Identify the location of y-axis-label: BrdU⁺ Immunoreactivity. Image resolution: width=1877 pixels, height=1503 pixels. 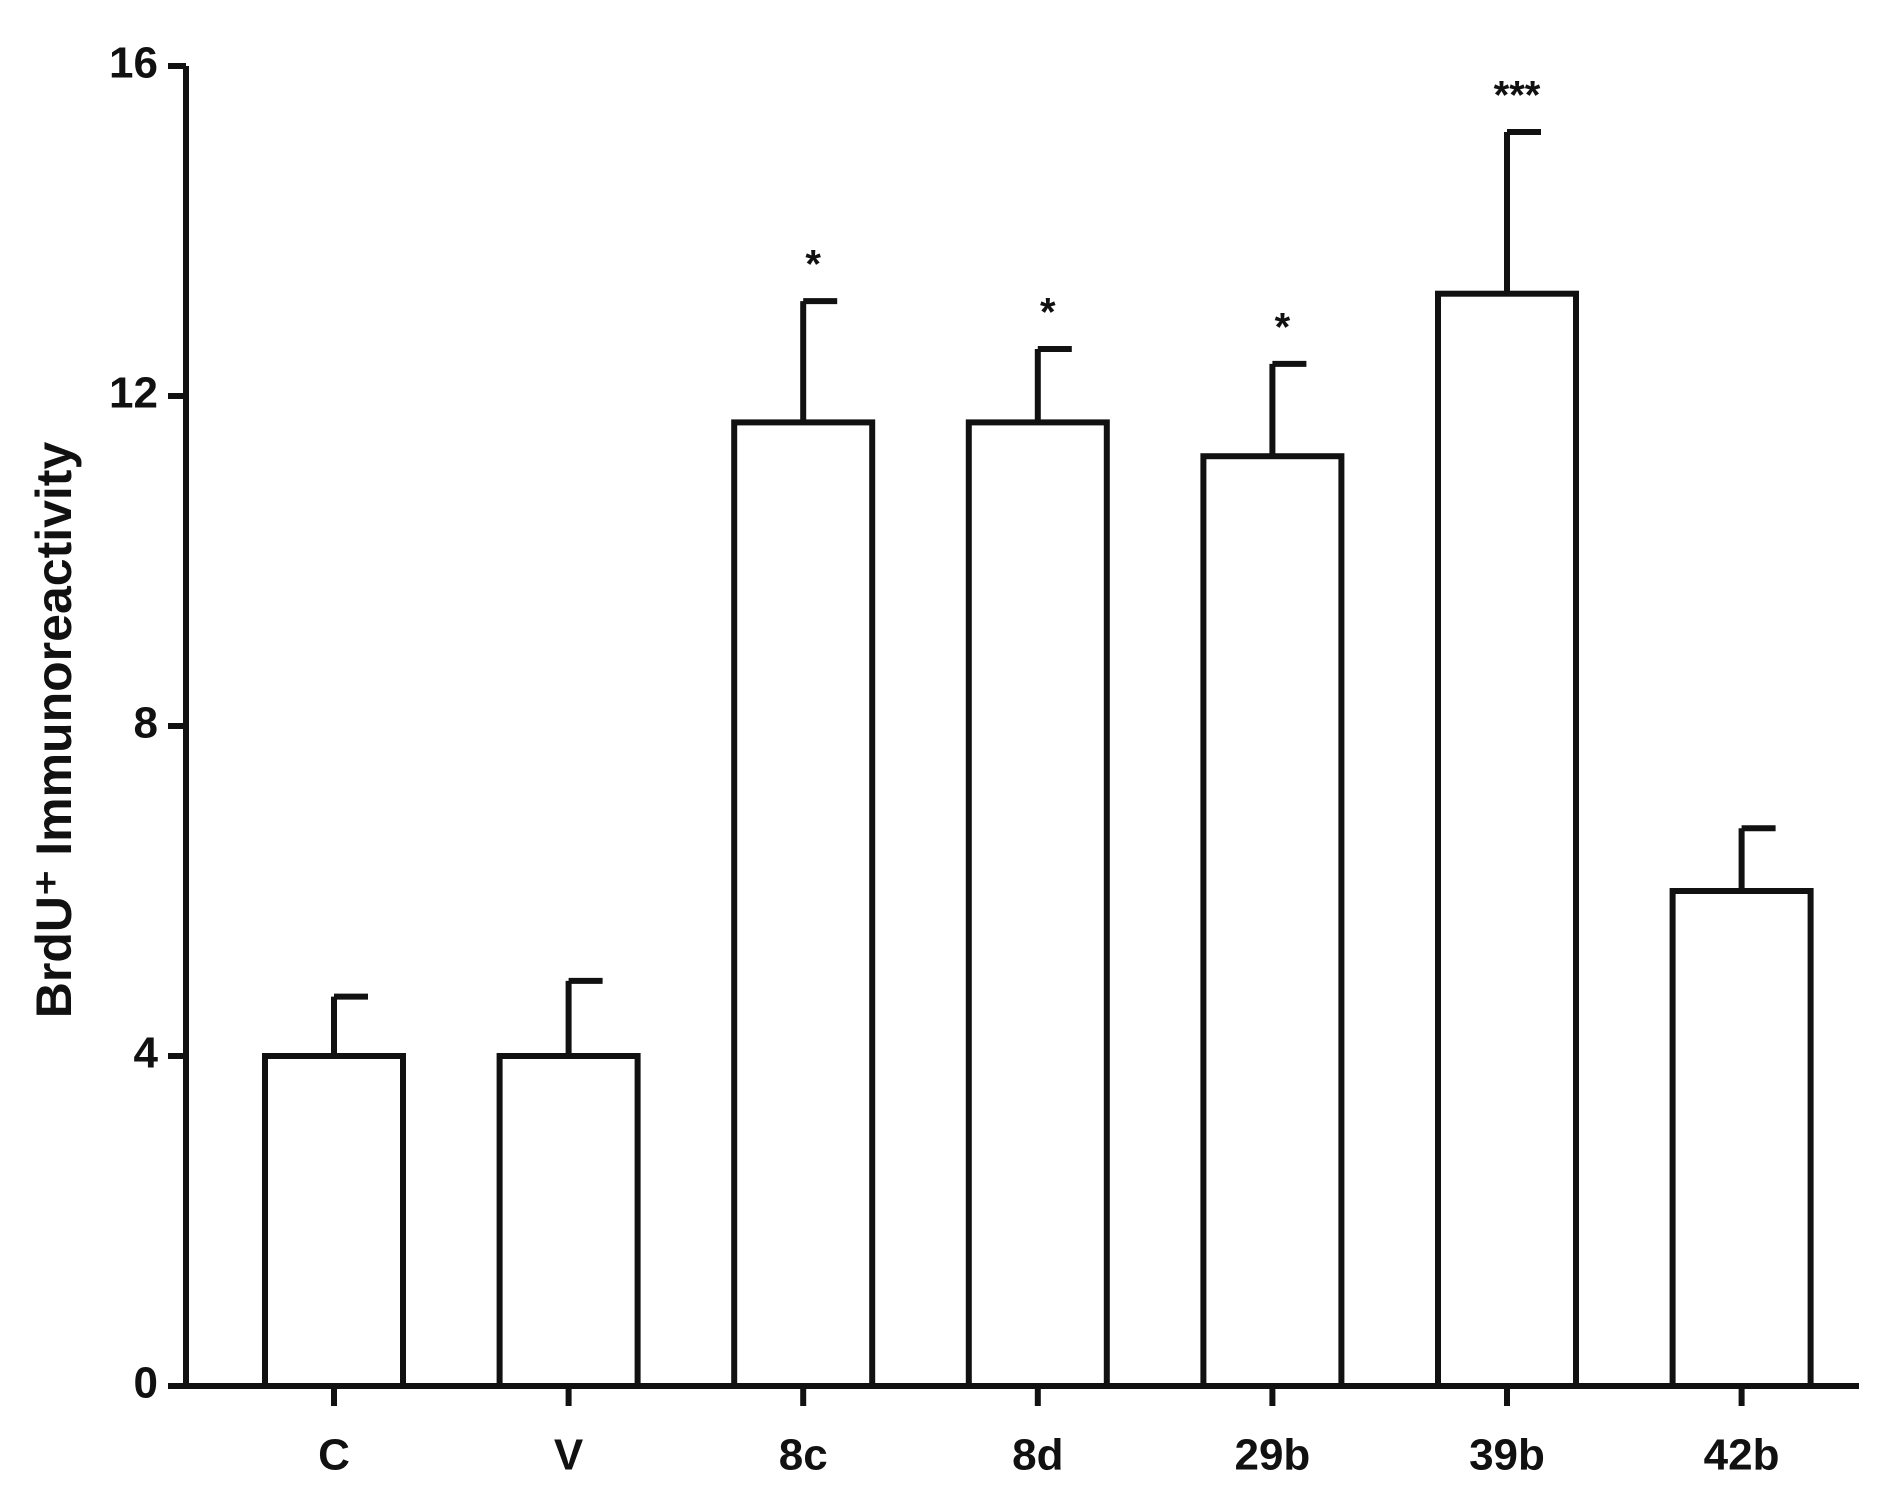
(54, 730).